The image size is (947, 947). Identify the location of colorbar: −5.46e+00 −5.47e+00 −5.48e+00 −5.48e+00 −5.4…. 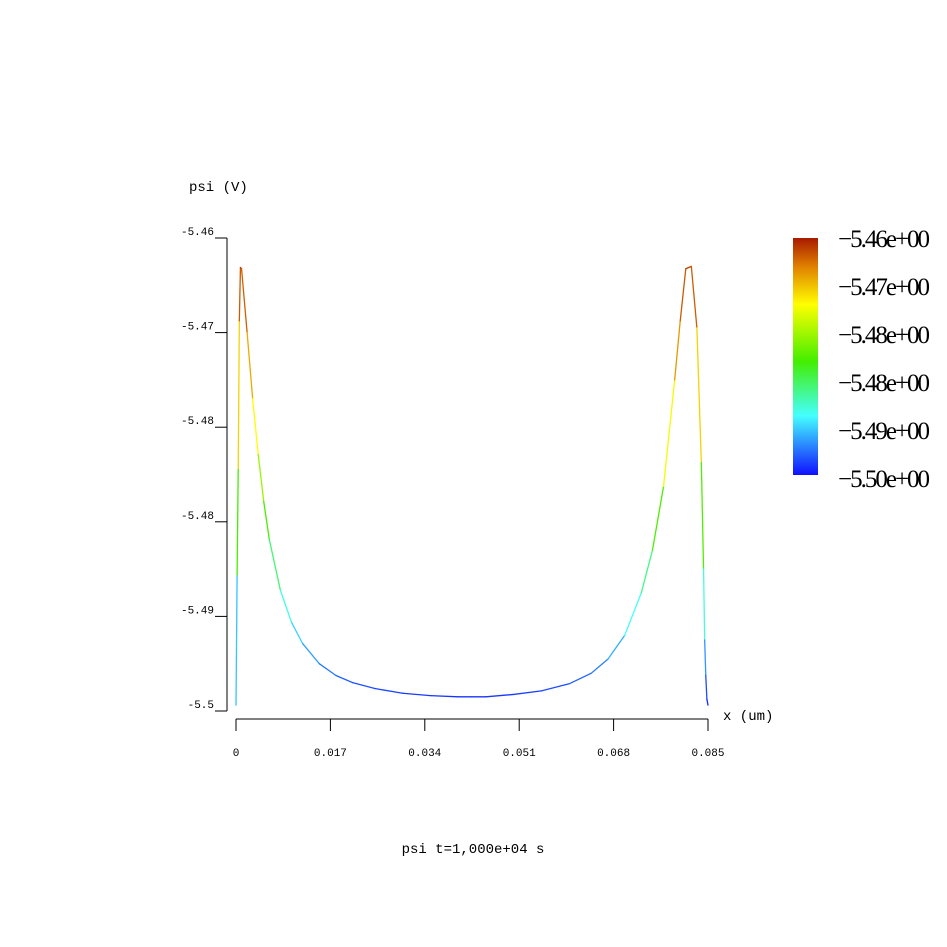
(862, 359).